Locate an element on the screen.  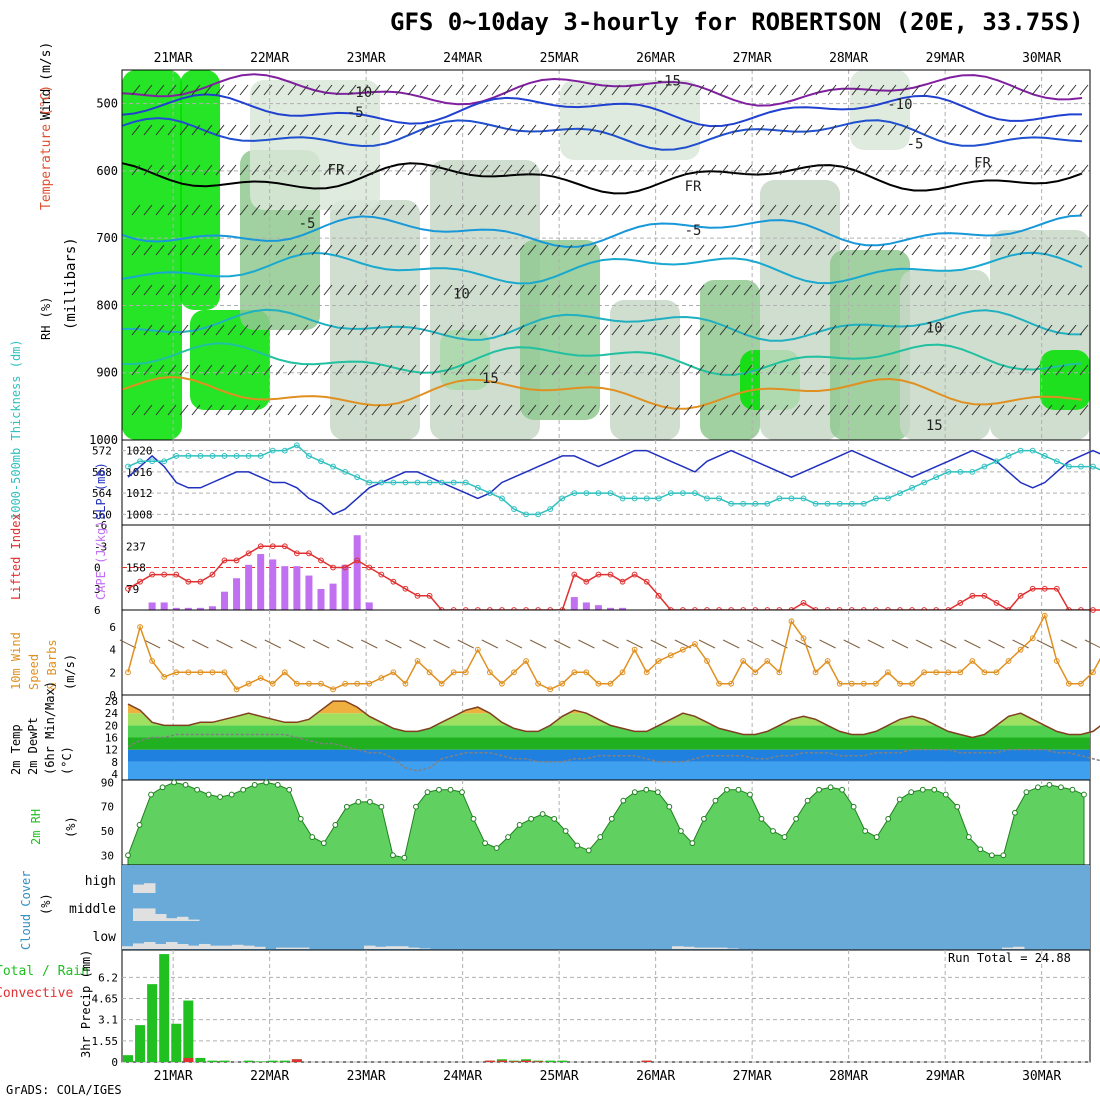
isotherm-label: -15 is located at coordinates (668, 81).